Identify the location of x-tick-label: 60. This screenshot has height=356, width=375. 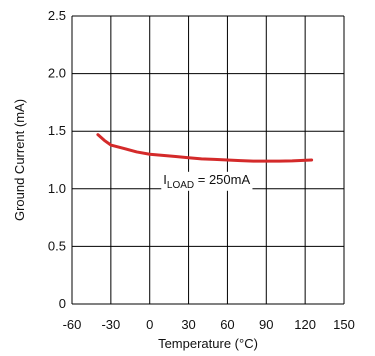
(227, 324).